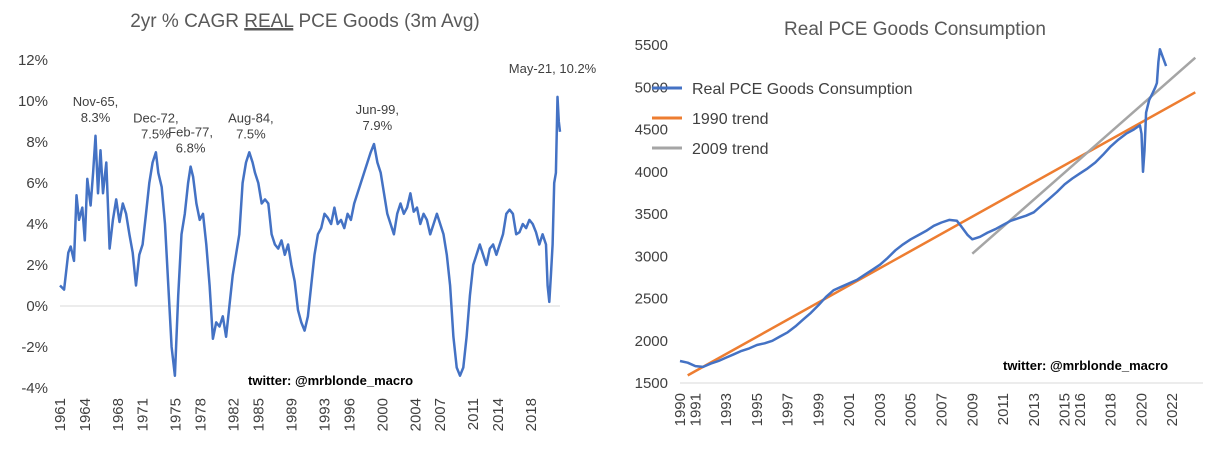 The image size is (1209, 449). What do you see at coordinates (680, 409) in the screenshot?
I see `right-xtick-label: 1990` at bounding box center [680, 409].